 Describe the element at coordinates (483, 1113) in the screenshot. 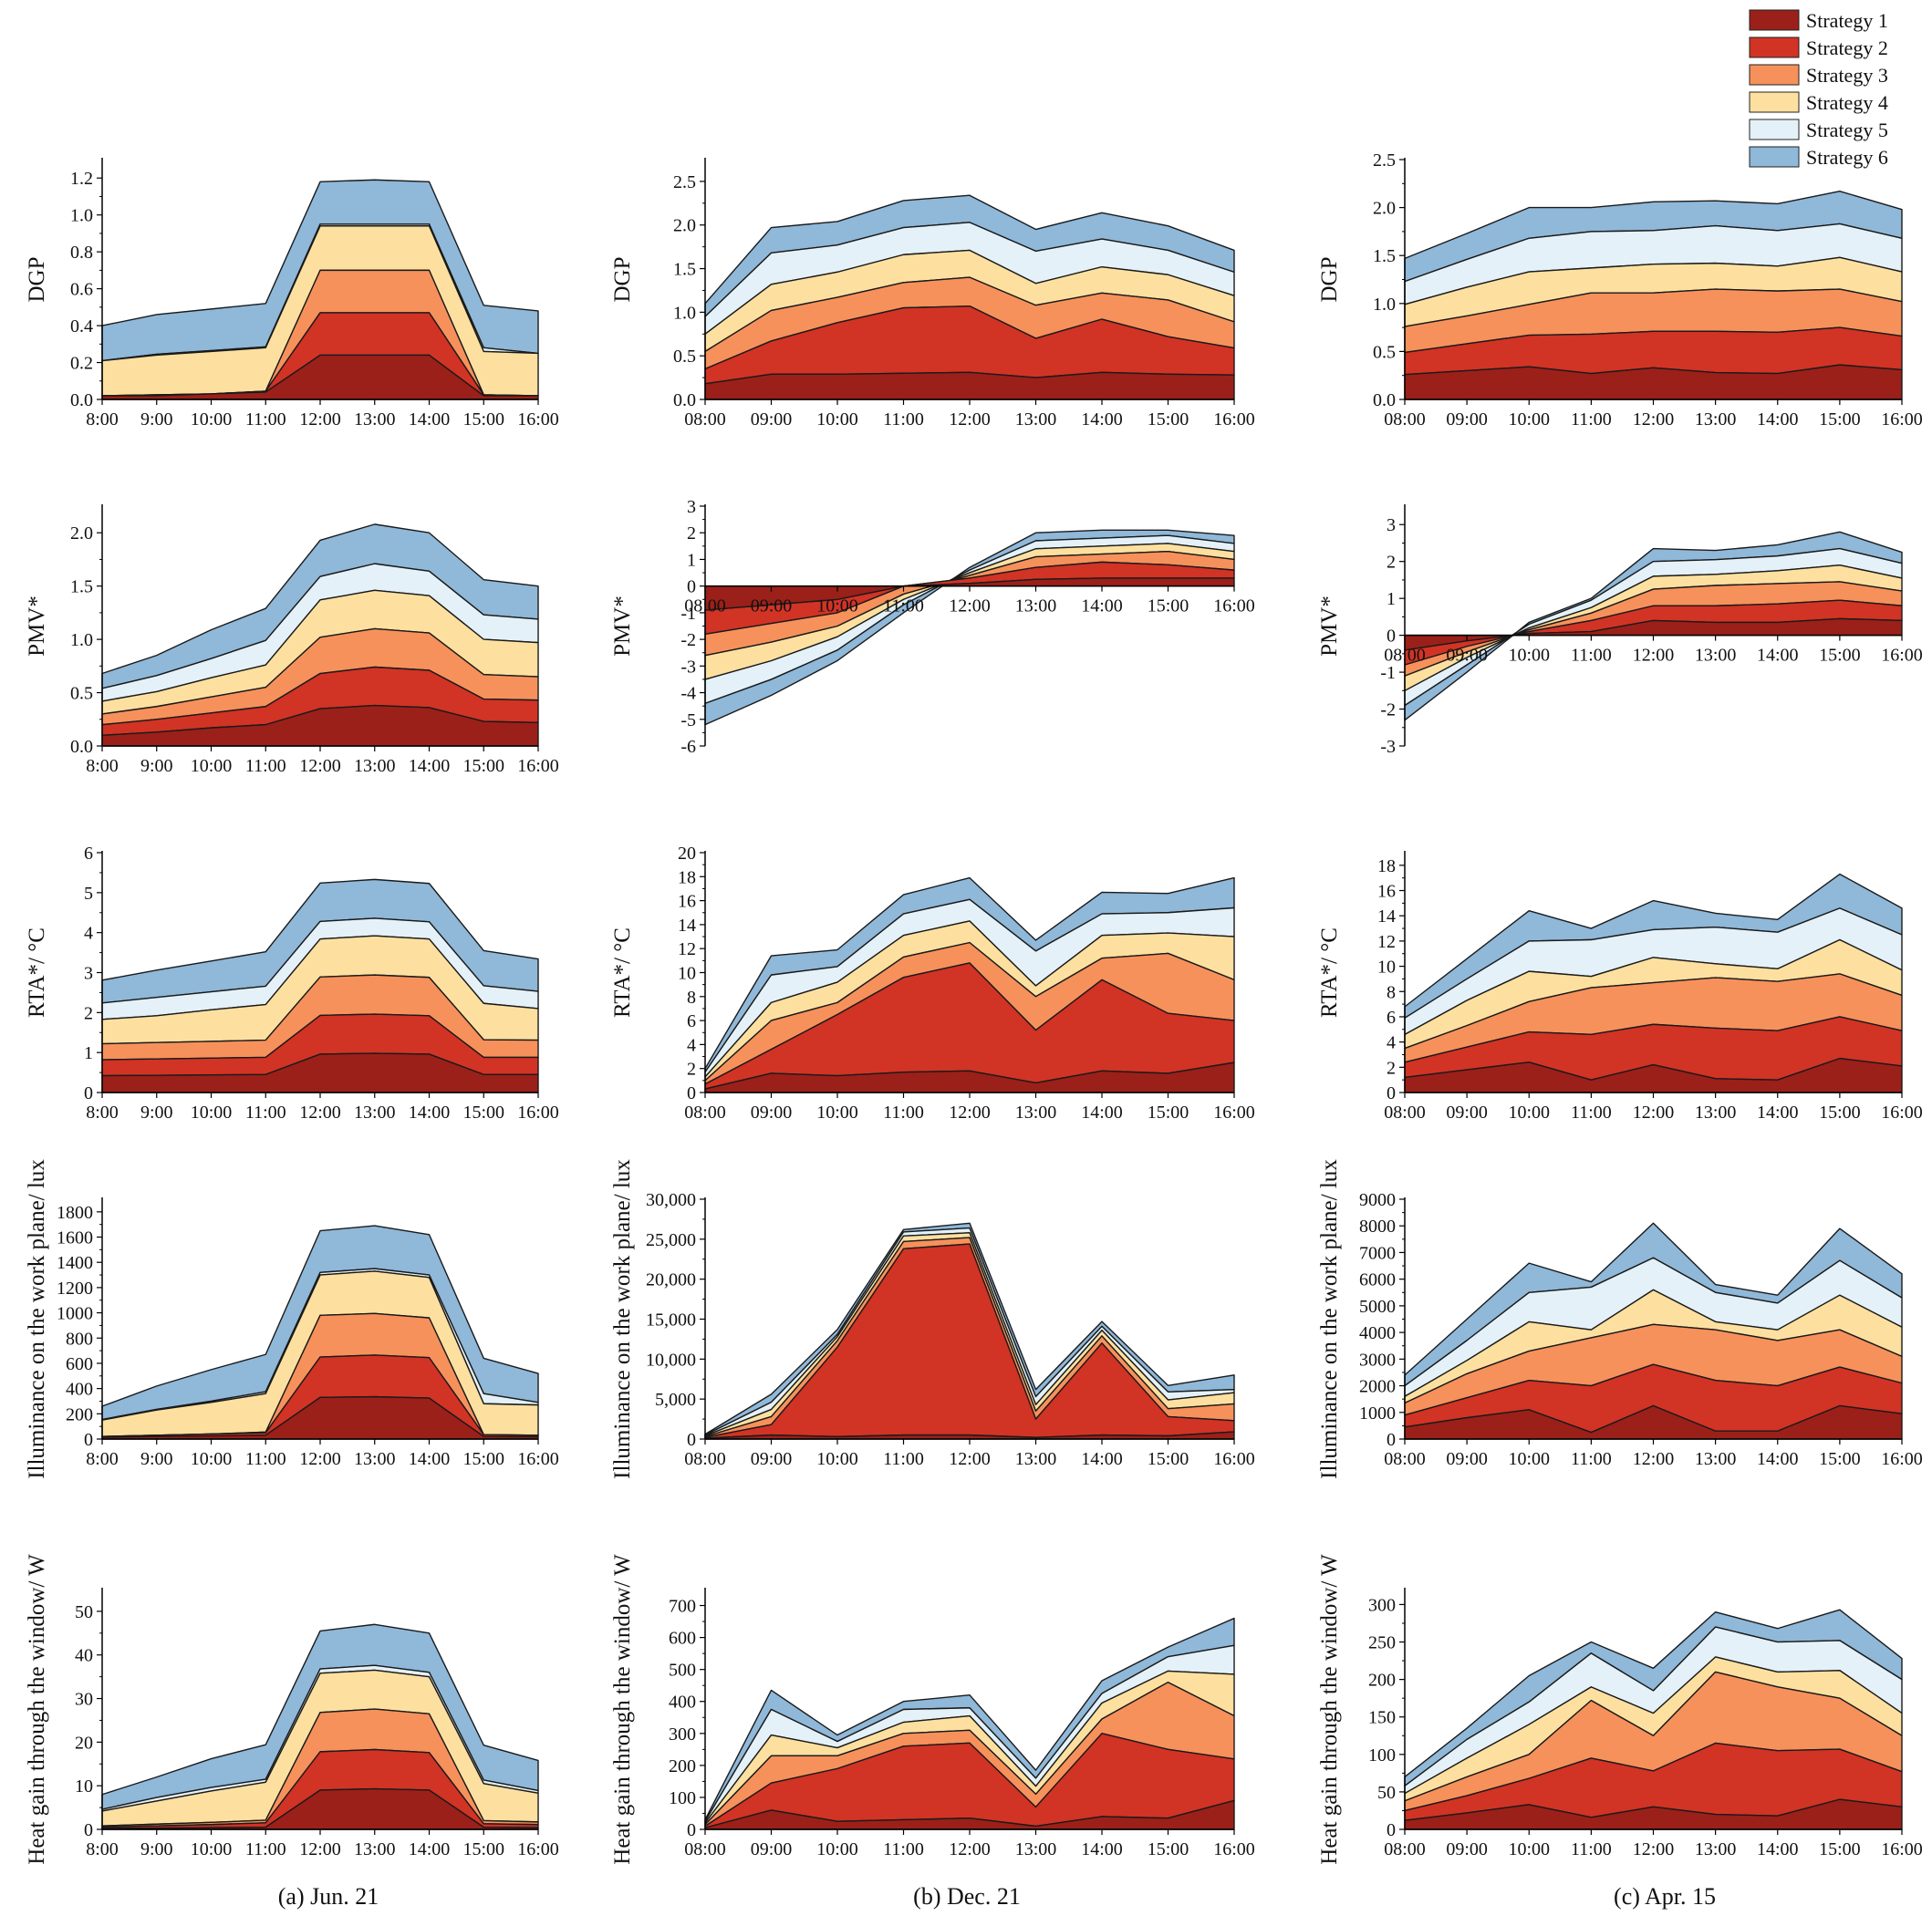

I see `a-rta-xtick-label: 15:00` at that location.